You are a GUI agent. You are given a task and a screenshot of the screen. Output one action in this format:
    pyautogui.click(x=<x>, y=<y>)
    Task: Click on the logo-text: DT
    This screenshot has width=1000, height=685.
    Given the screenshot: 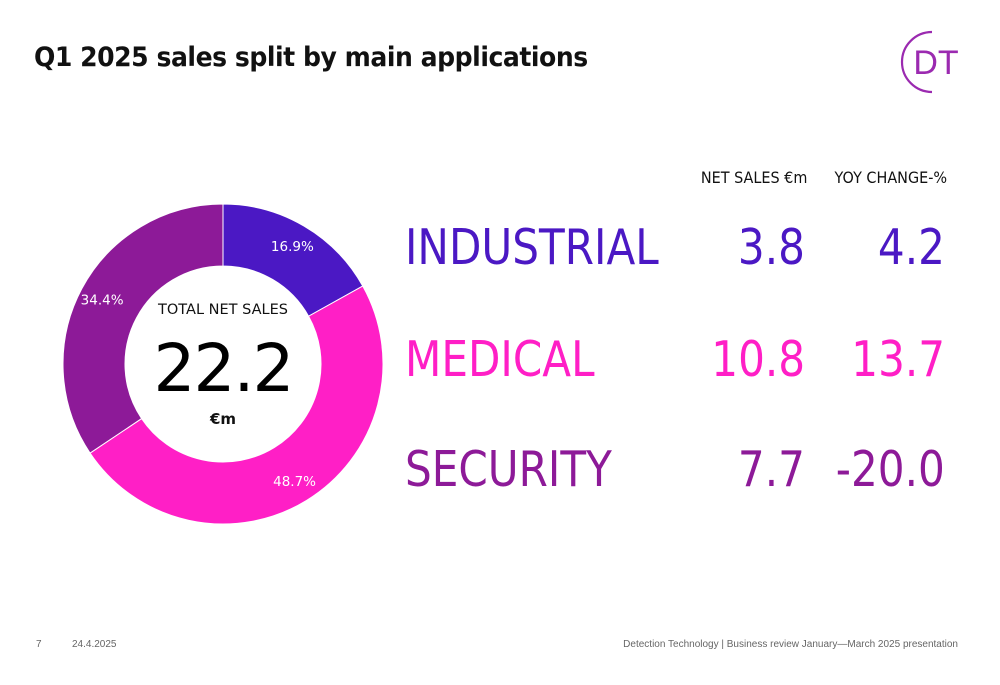 What is the action you would take?
    pyautogui.click(x=935, y=63)
    